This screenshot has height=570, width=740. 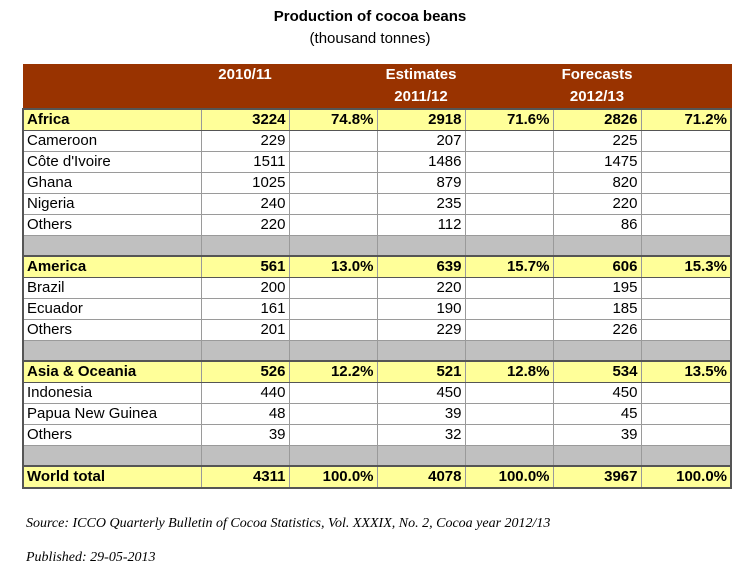 What do you see at coordinates (112, 183) in the screenshot?
I see `row-label: Ghana` at bounding box center [112, 183].